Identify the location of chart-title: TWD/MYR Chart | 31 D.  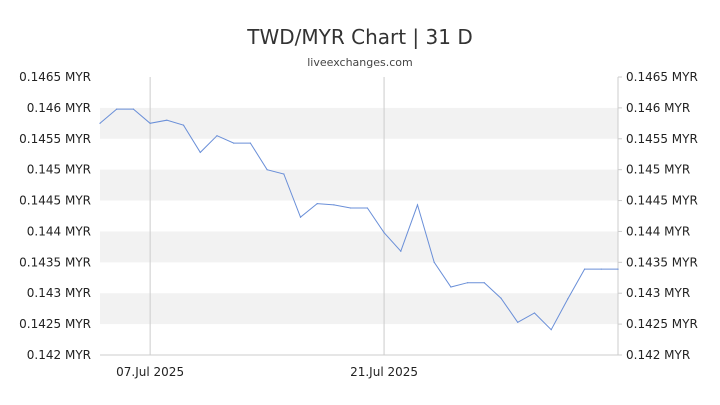
(360, 37).